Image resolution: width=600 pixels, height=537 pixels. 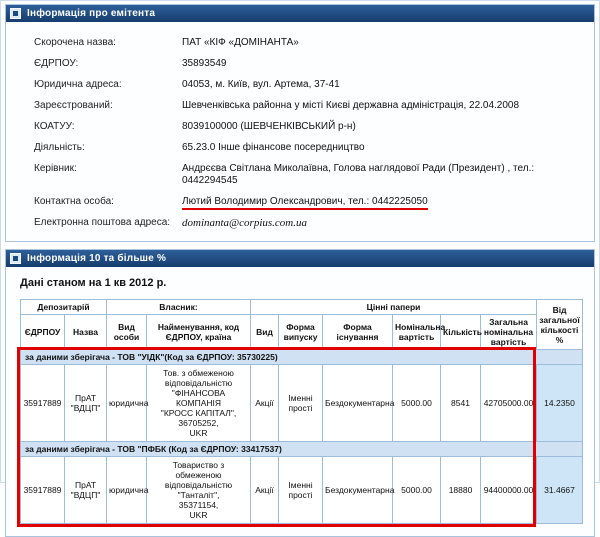 What do you see at coordinates (300, 63) in the screenshot?
I see `info-row-edrpou: ЄДРПОУ: 35893549` at bounding box center [300, 63].